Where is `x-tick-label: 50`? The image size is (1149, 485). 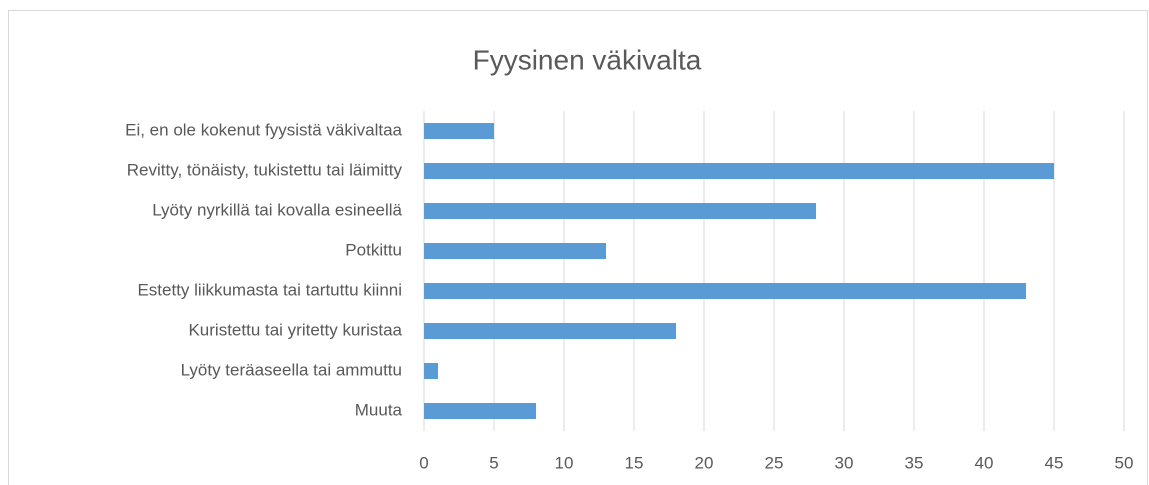
x-tick-label: 50 is located at coordinates (1124, 462).